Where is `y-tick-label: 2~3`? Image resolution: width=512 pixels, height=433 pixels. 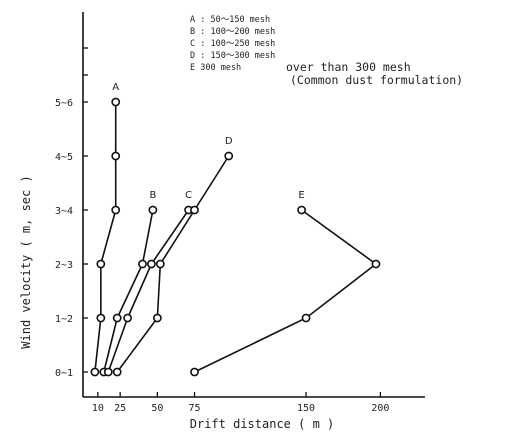
y-tick-label: 2~3 is located at coordinates (64, 265).